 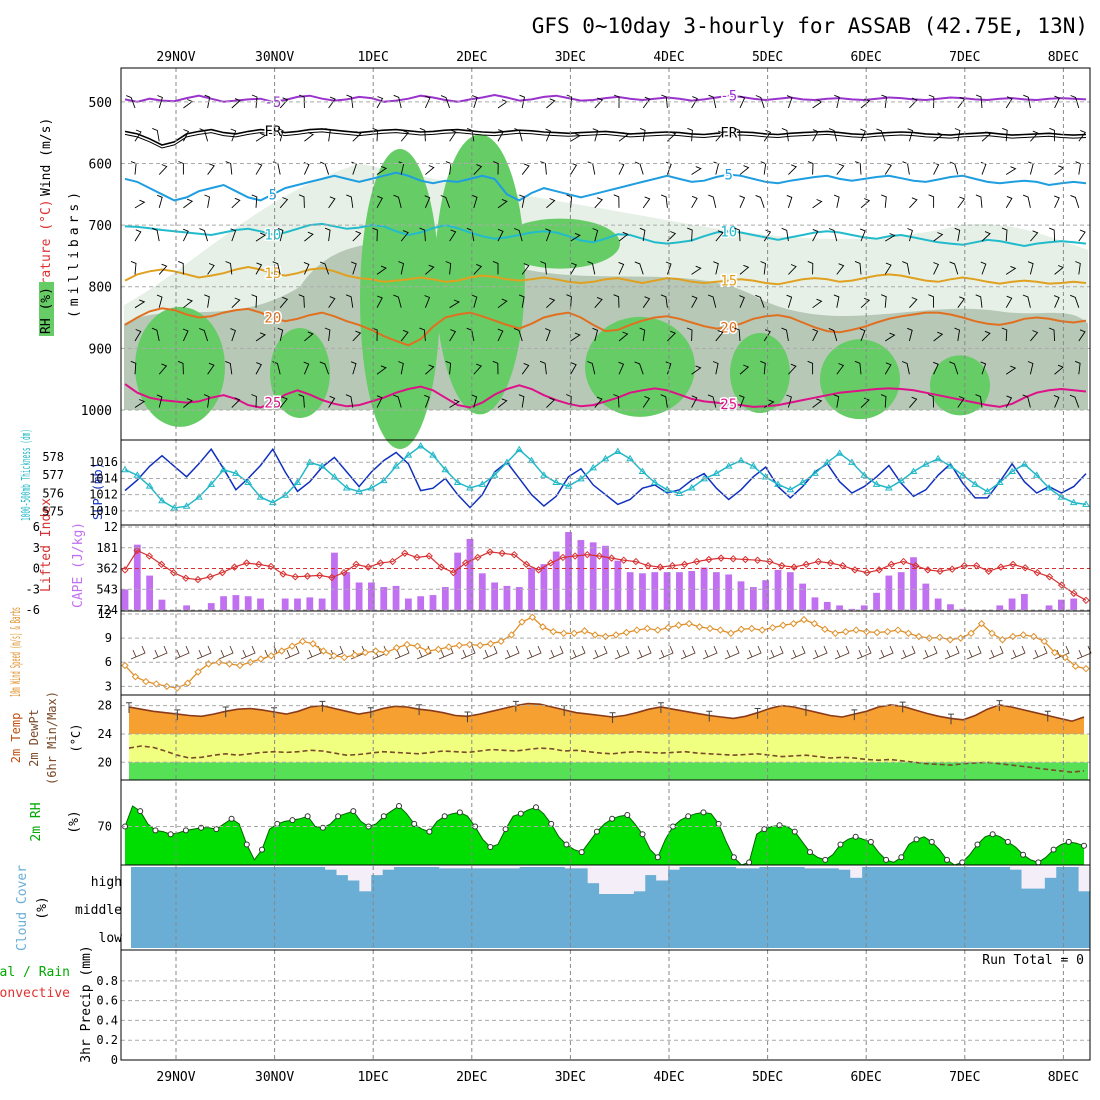 I want to click on slp-tick-label: 1012, so click(x=103, y=495).